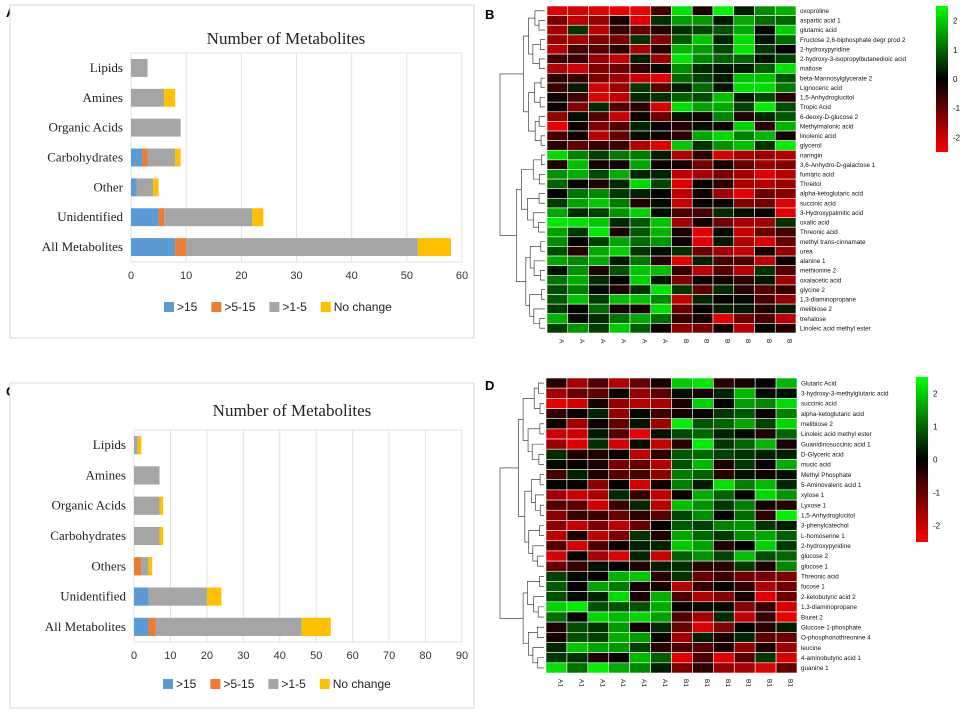  What do you see at coordinates (768, 341) in the screenshot?
I see `column-label: B` at bounding box center [768, 341].